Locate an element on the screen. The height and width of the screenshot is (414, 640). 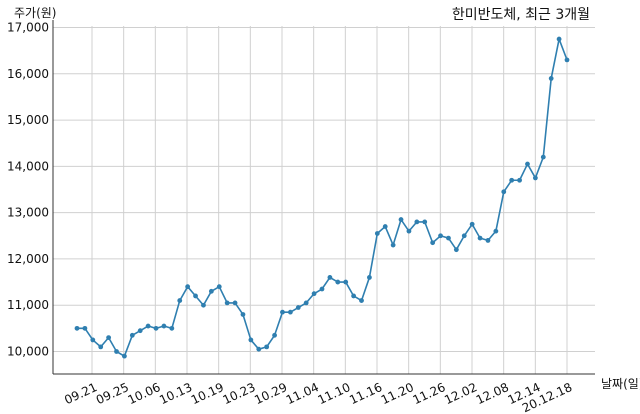
y-tick-label: 15,000 is located at coordinates (28, 120).